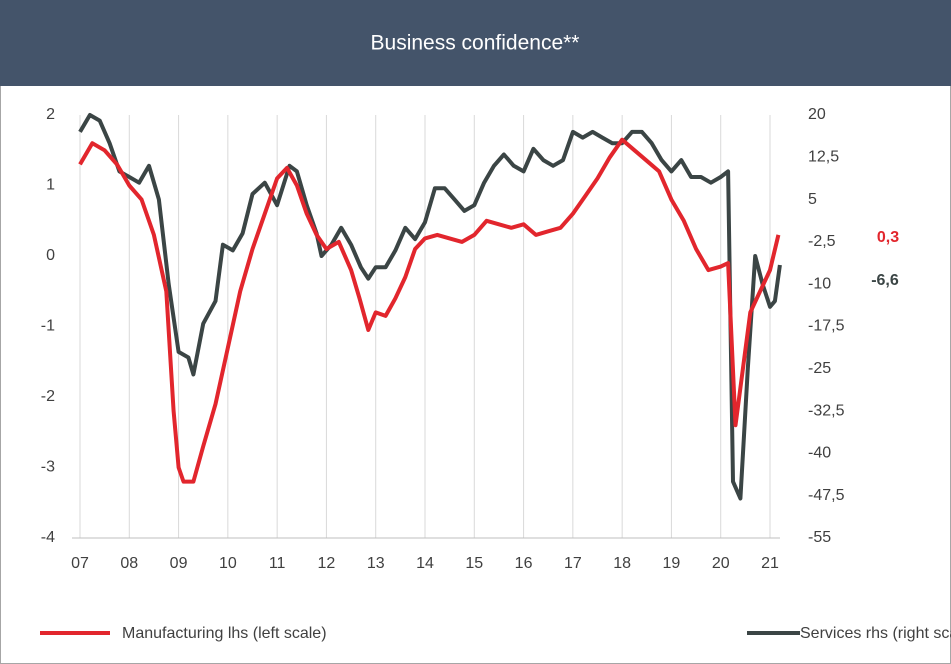  I want to click on y2-tick-label: -47,5, so click(826, 495).